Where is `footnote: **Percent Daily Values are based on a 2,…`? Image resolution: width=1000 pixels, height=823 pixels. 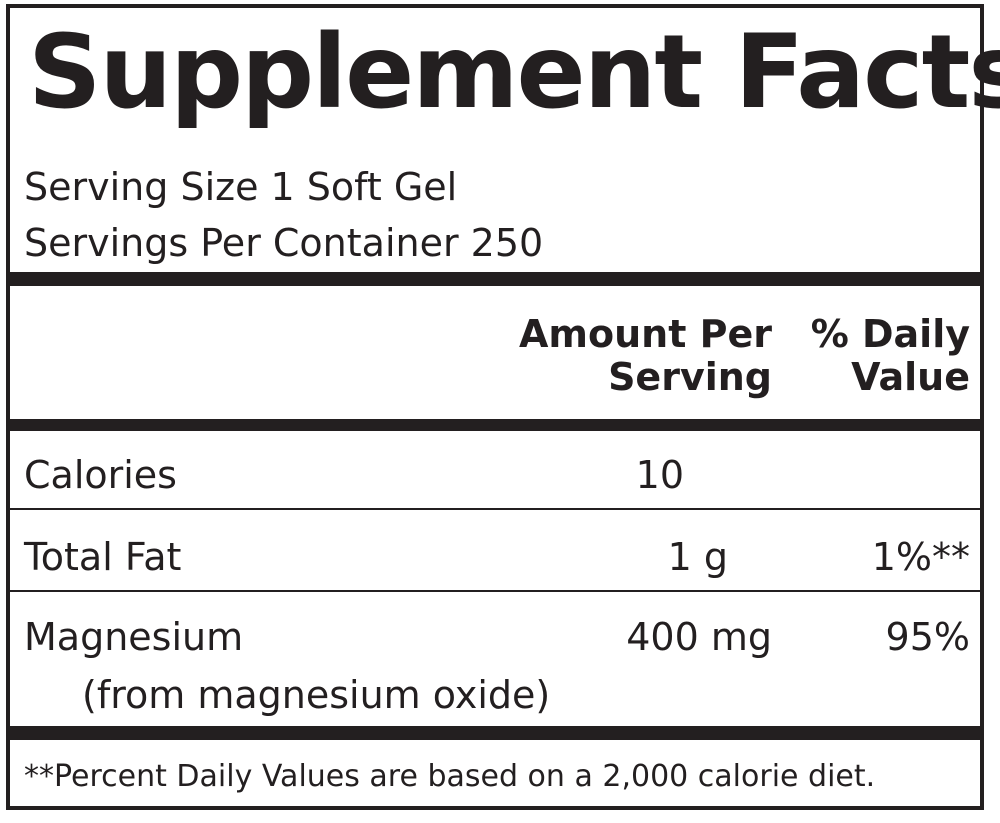 footnote: **Percent Daily Values are based on a 2,… is located at coordinates (450, 776).